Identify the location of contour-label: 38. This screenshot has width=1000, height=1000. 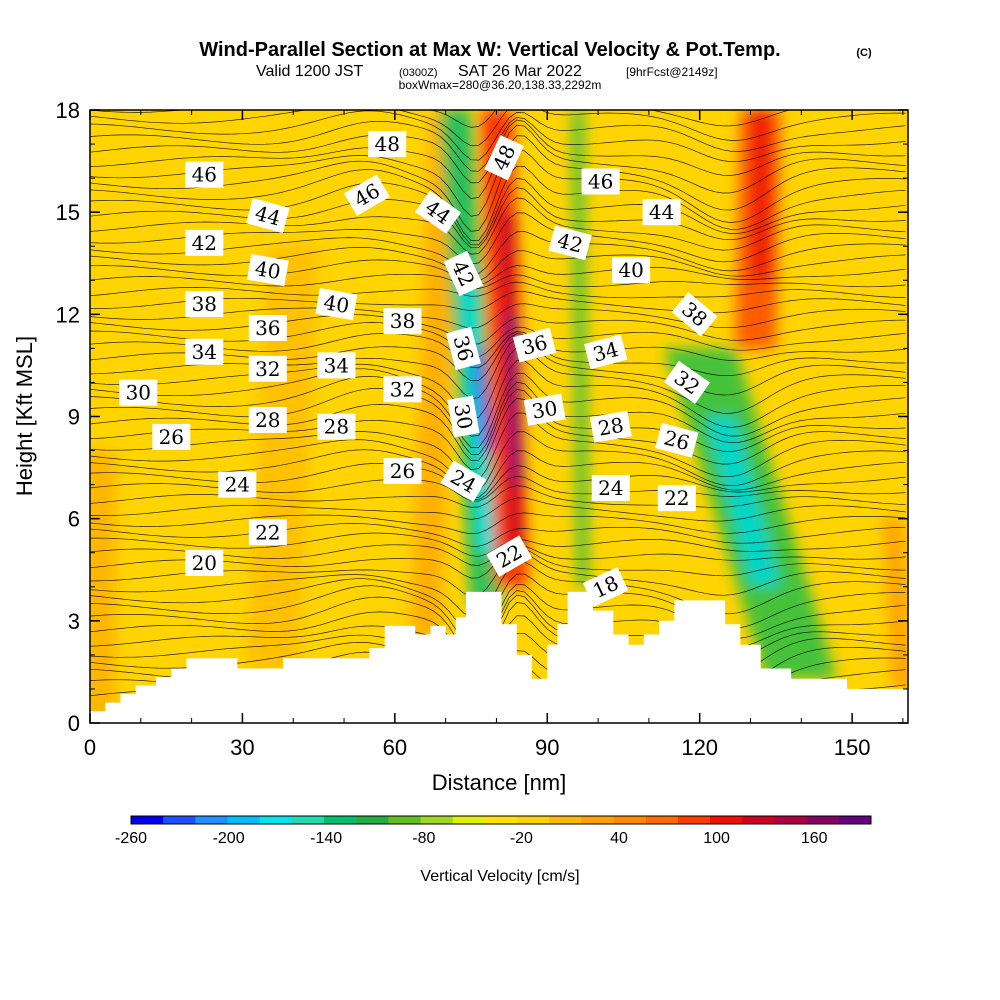
(204, 304).